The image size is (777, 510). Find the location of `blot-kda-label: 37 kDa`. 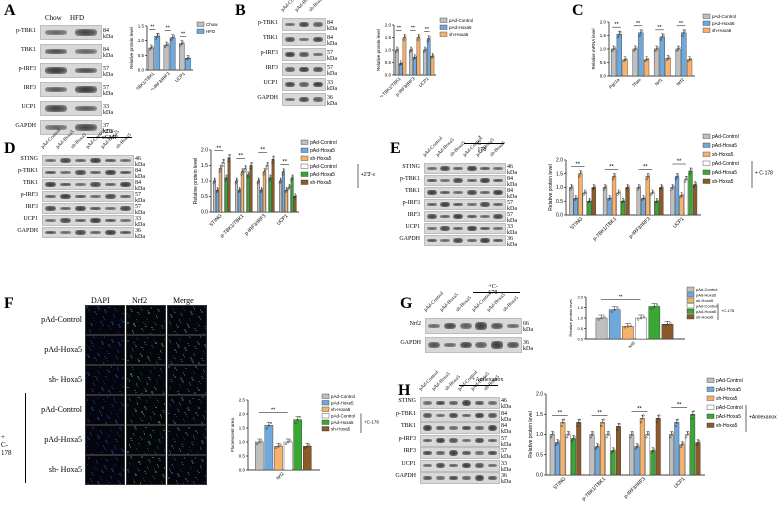

blot-kda-label: 37 kDa is located at coordinates (108, 128).